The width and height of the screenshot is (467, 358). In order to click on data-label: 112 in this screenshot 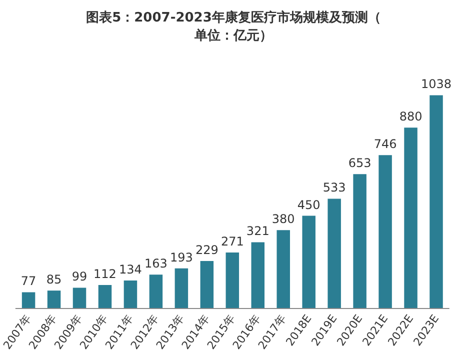, I will do `click(105, 274)`.